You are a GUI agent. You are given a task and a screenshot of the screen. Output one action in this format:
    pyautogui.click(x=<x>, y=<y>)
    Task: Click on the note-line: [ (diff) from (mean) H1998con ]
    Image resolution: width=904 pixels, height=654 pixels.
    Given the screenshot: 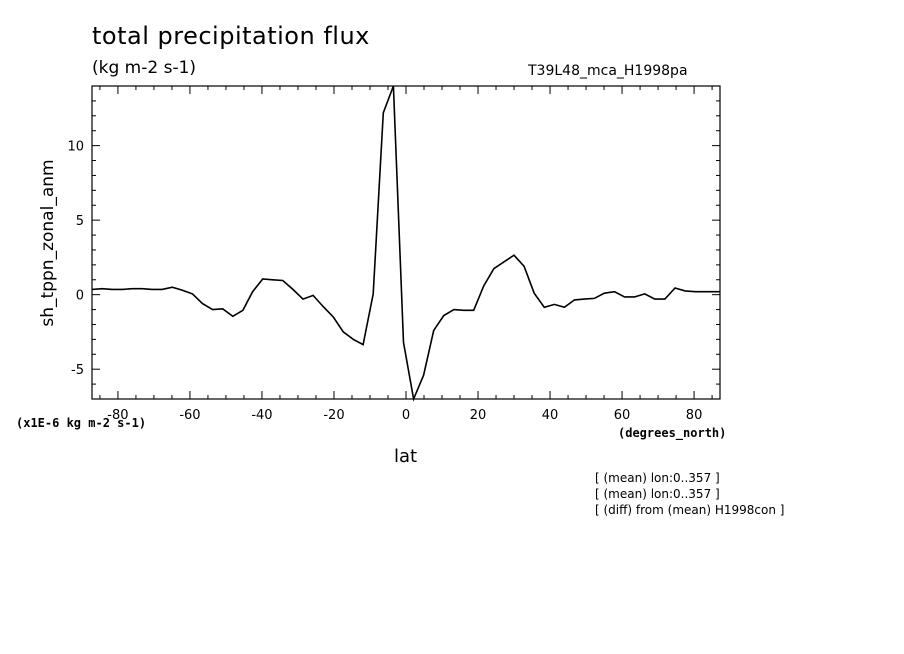 What is the action you would take?
    pyautogui.click(x=690, y=510)
    